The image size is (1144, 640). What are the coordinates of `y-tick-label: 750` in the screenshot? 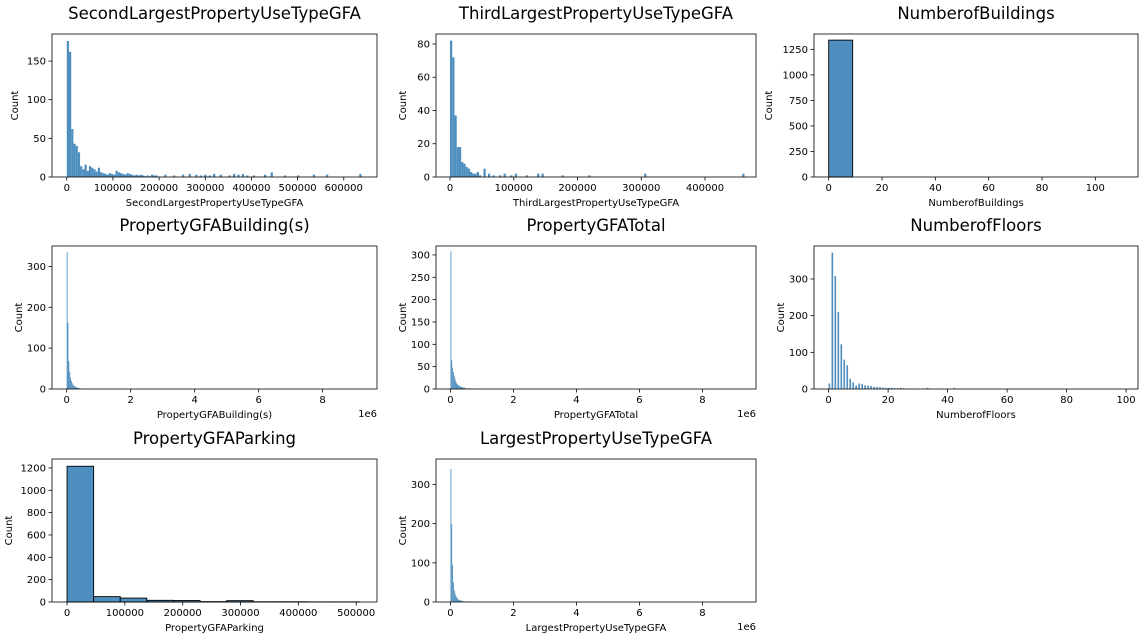 It's located at (798, 101).